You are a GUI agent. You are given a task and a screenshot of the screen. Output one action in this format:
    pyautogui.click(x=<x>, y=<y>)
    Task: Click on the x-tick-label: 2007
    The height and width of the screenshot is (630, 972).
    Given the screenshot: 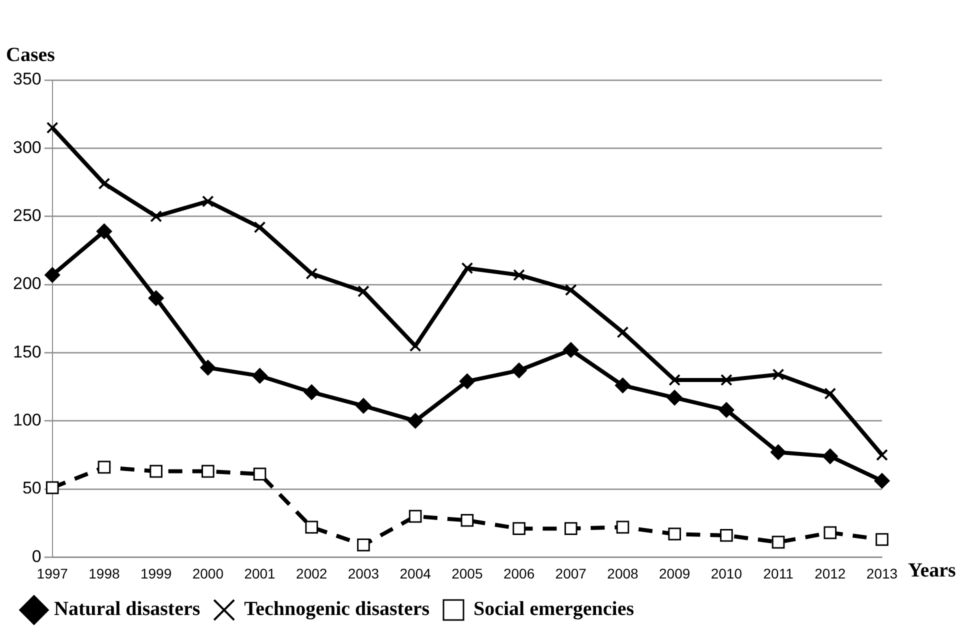 What is the action you would take?
    pyautogui.click(x=571, y=573)
    